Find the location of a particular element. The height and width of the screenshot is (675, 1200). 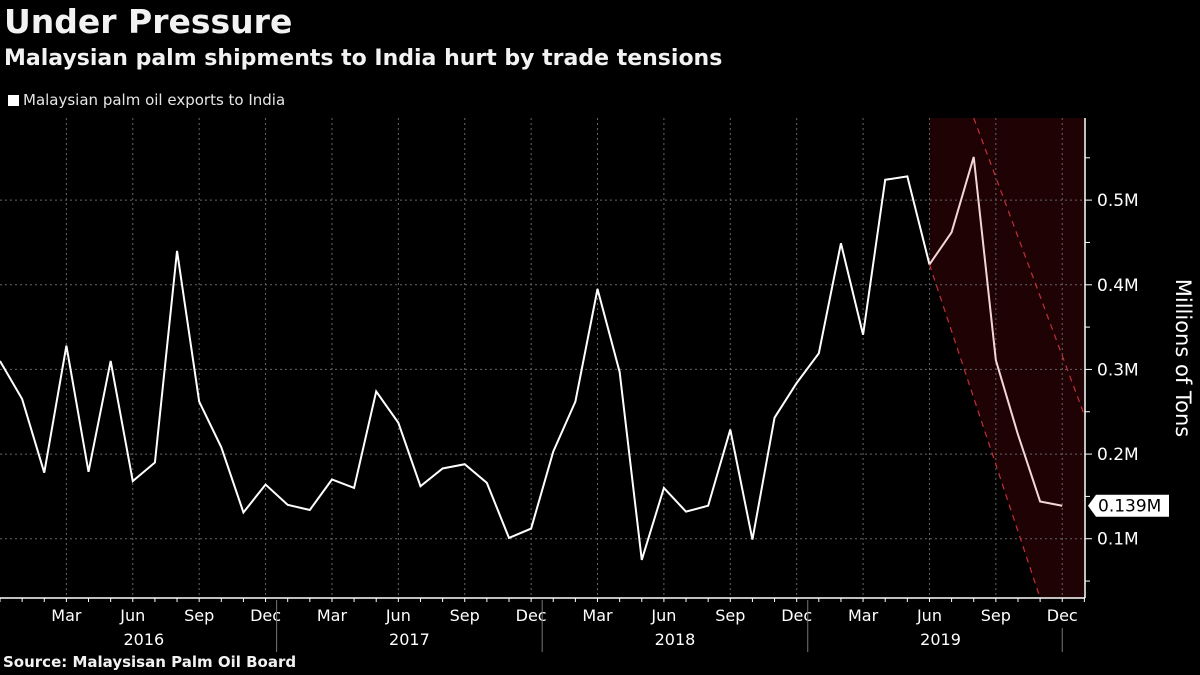

downtrend-band is located at coordinates (1007, 358).